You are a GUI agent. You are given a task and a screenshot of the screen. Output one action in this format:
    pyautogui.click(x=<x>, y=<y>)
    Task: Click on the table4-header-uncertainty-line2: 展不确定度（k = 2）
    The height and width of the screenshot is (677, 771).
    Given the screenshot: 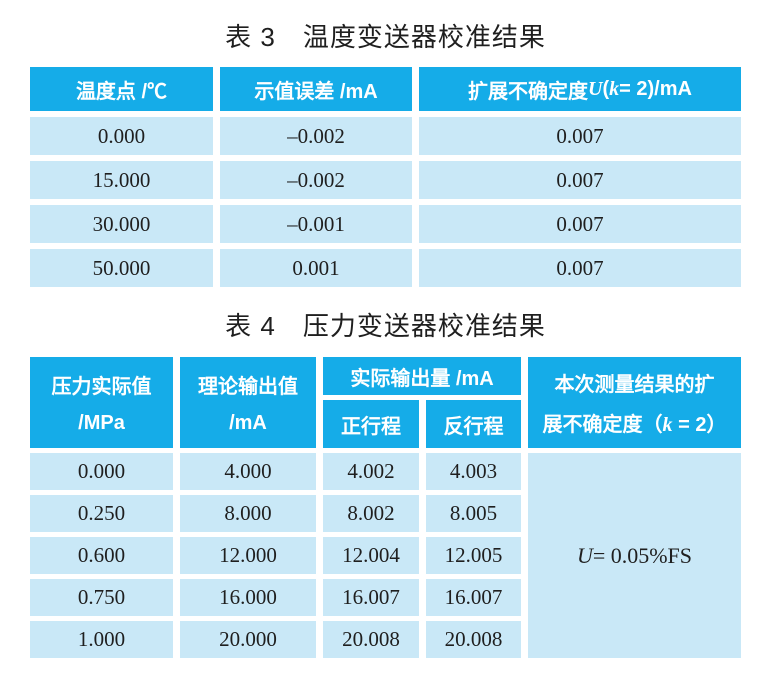 What is the action you would take?
    pyautogui.click(x=634, y=424)
    